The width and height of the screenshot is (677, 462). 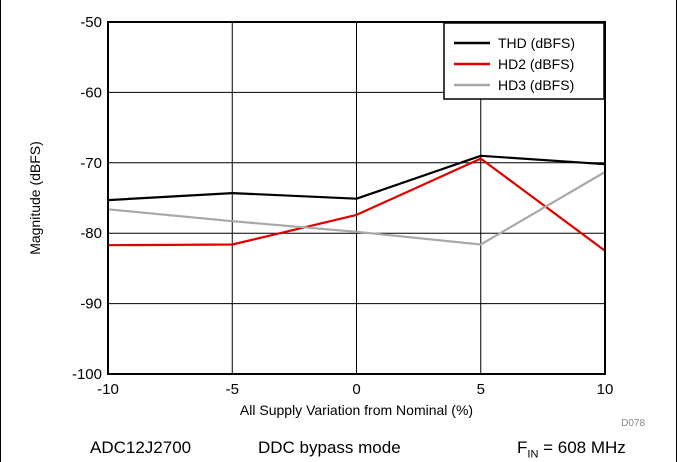 I want to click on y-axis-label: Magnitude (dBFS), so click(x=35, y=198).